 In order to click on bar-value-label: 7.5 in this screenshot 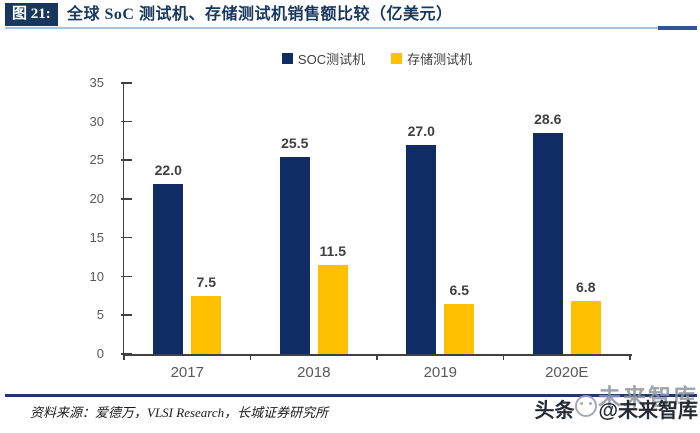, I will do `click(206, 281)`.